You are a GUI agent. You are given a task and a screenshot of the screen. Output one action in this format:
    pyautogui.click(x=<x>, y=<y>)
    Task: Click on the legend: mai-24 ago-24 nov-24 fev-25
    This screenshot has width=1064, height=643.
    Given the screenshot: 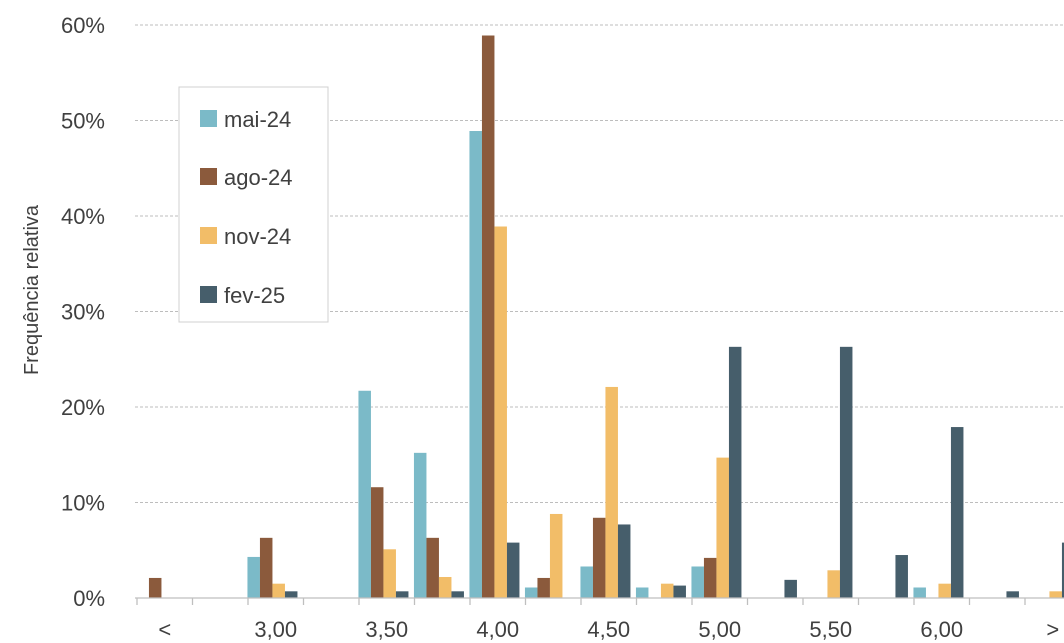 What is the action you would take?
    pyautogui.click(x=253, y=204)
    